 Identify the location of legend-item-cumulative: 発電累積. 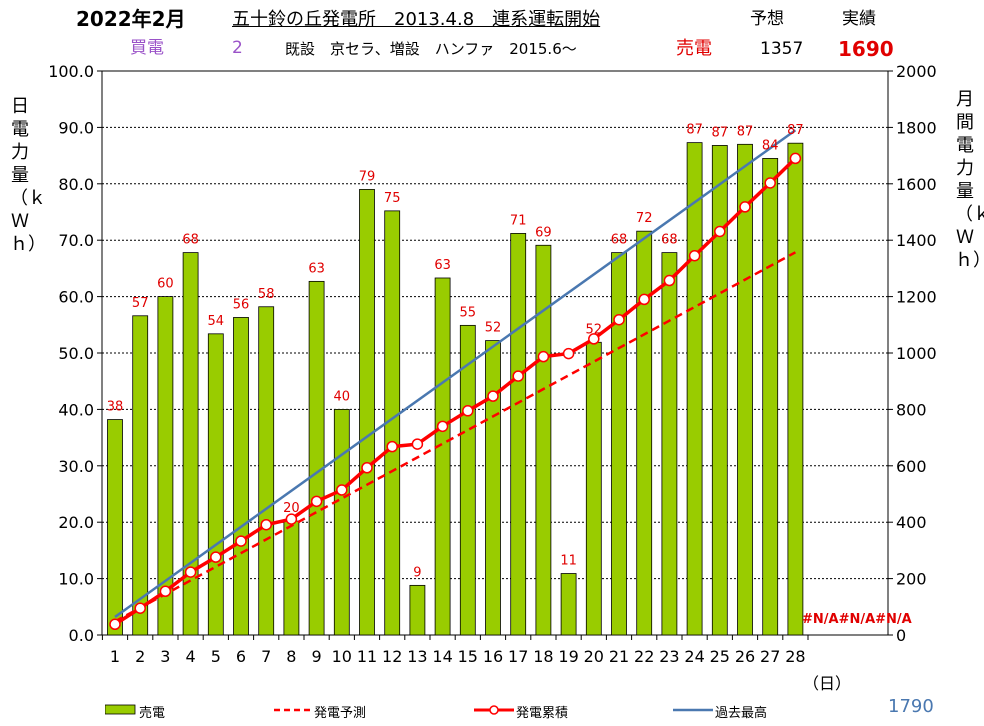
(544, 710).